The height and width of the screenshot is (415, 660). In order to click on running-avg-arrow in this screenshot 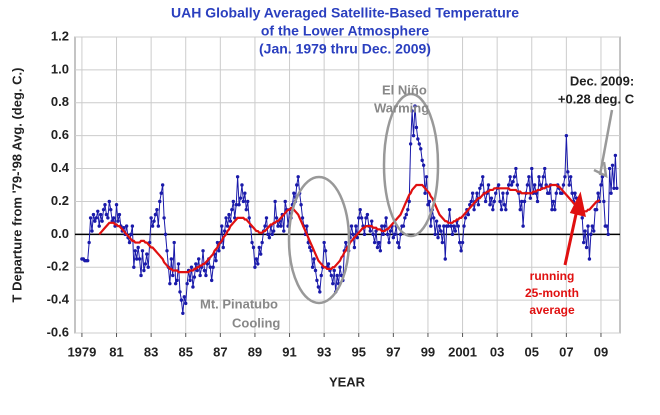, I will do `click(574, 228)`.